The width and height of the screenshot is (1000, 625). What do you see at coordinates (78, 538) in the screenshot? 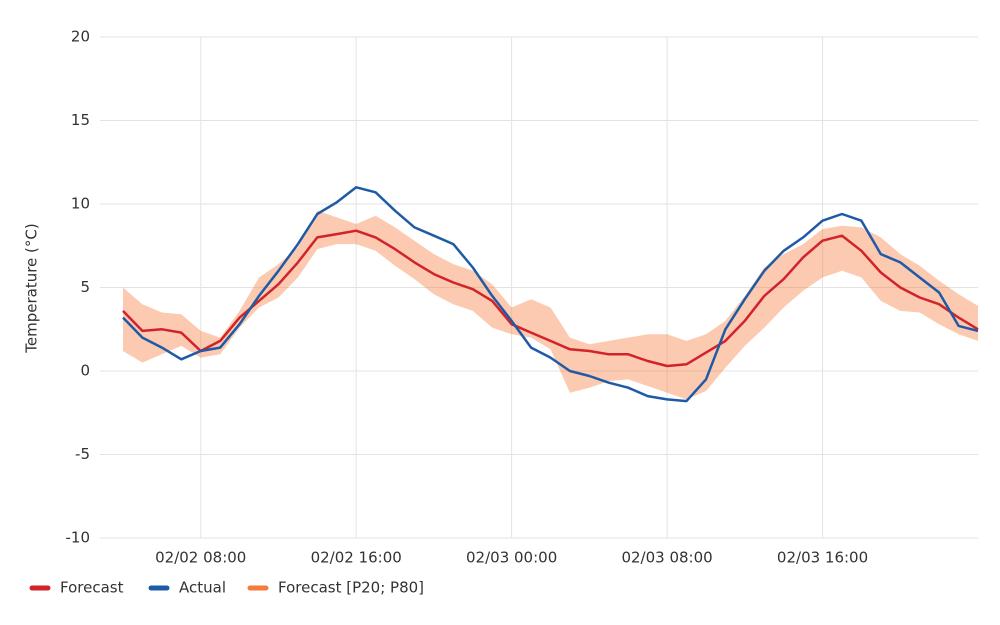
I see `y-tick-label: -10` at bounding box center [78, 538].